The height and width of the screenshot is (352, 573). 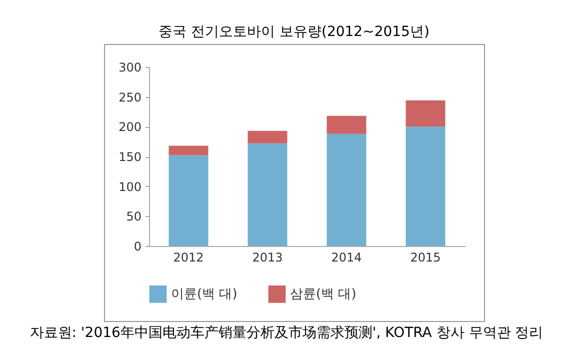 I want to click on chart-title: 중국 전기오토바이 보유량(2012~2015년), so click(x=294, y=32).